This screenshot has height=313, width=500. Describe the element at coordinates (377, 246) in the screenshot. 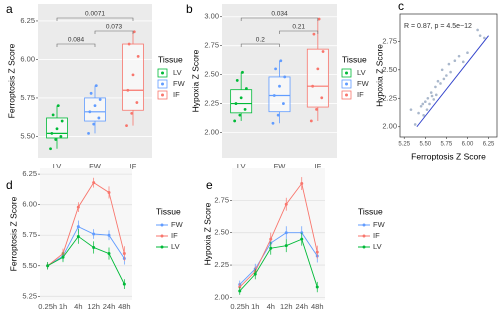

I see `legend-label: LV` at that location.